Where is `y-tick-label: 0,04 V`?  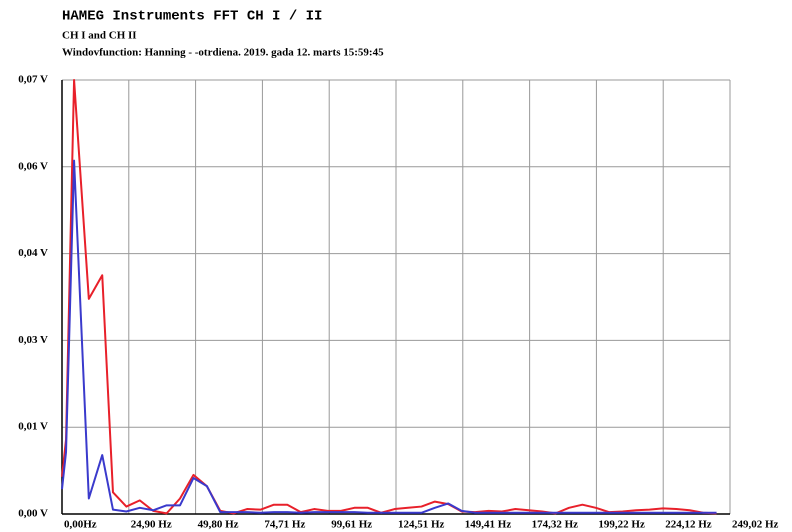 y-tick-label: 0,04 V is located at coordinates (33, 253).